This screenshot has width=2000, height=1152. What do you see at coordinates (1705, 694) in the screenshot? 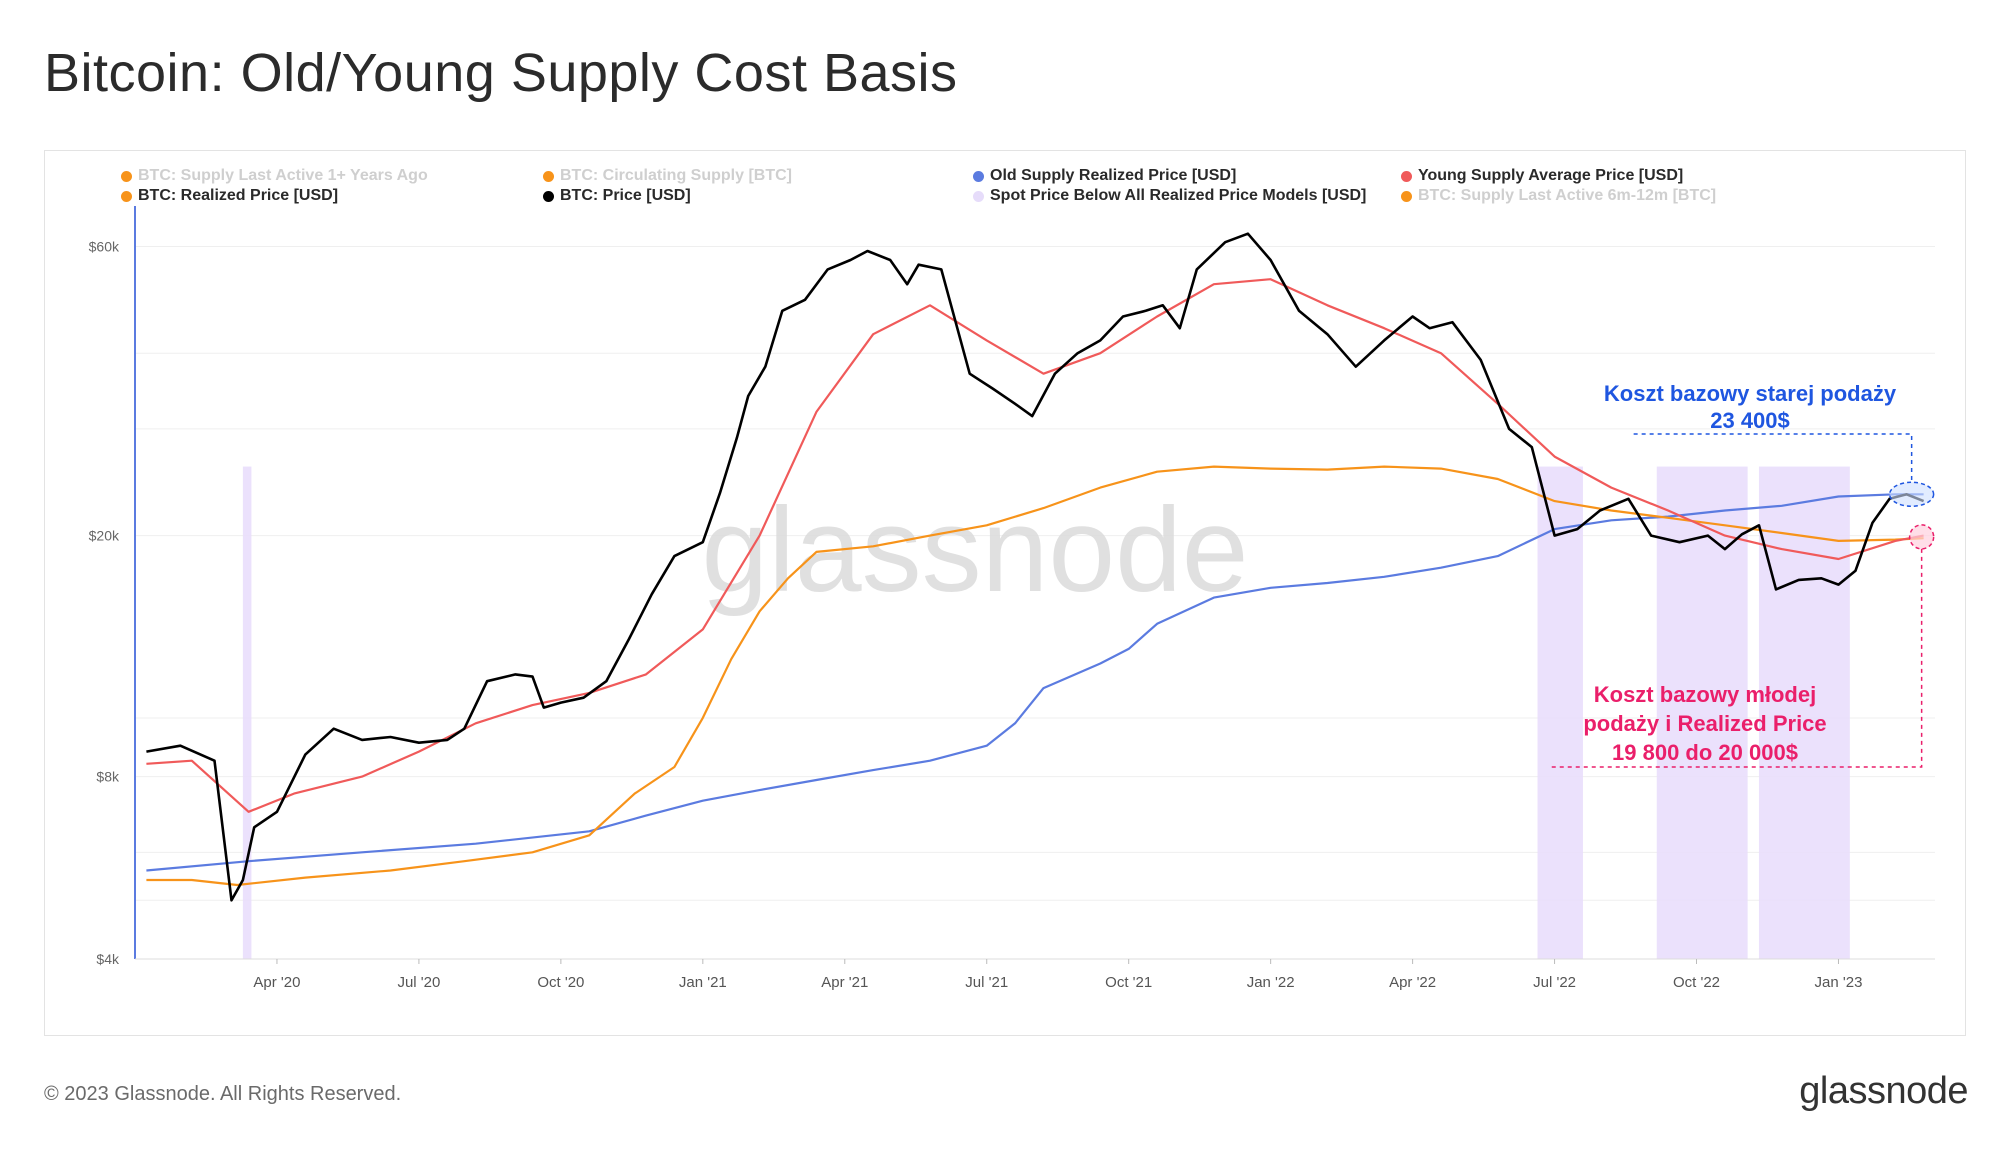
I see `young-supply-annotation-line1: Koszt bazowy młodej` at bounding box center [1705, 694].